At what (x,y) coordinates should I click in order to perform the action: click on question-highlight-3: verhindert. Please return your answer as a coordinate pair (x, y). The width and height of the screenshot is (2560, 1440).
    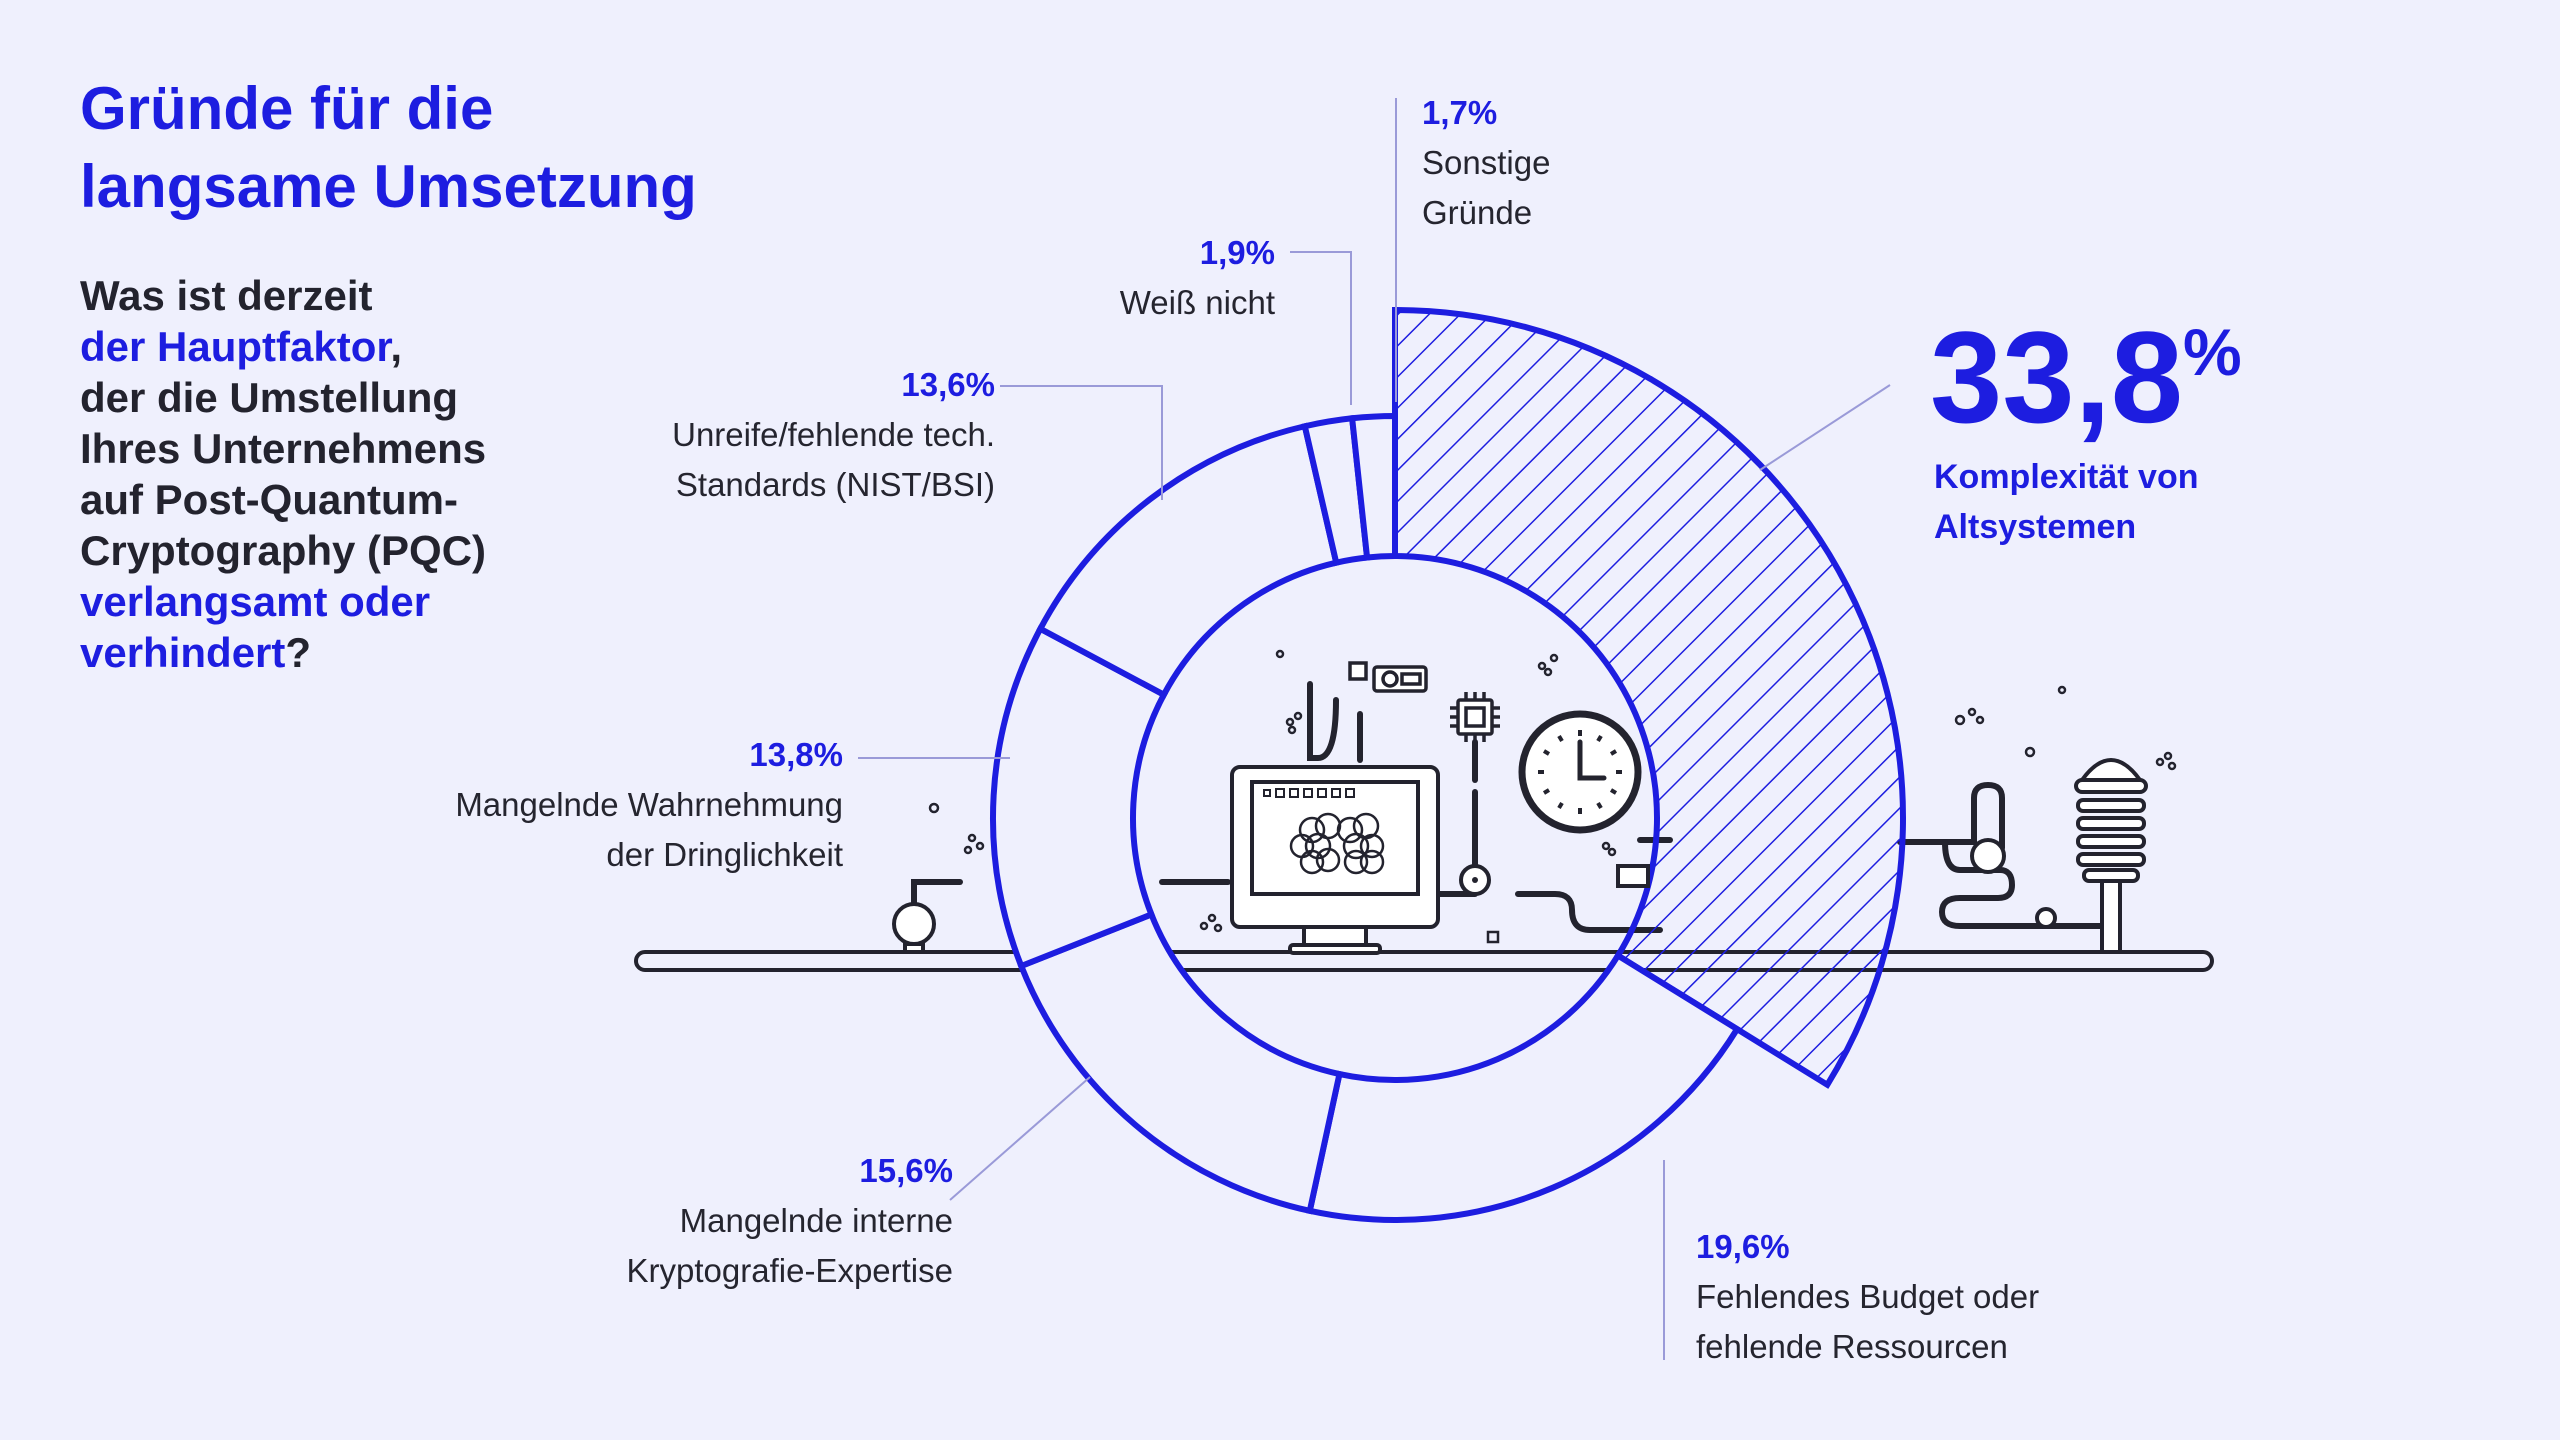
    Looking at the image, I should click on (183, 652).